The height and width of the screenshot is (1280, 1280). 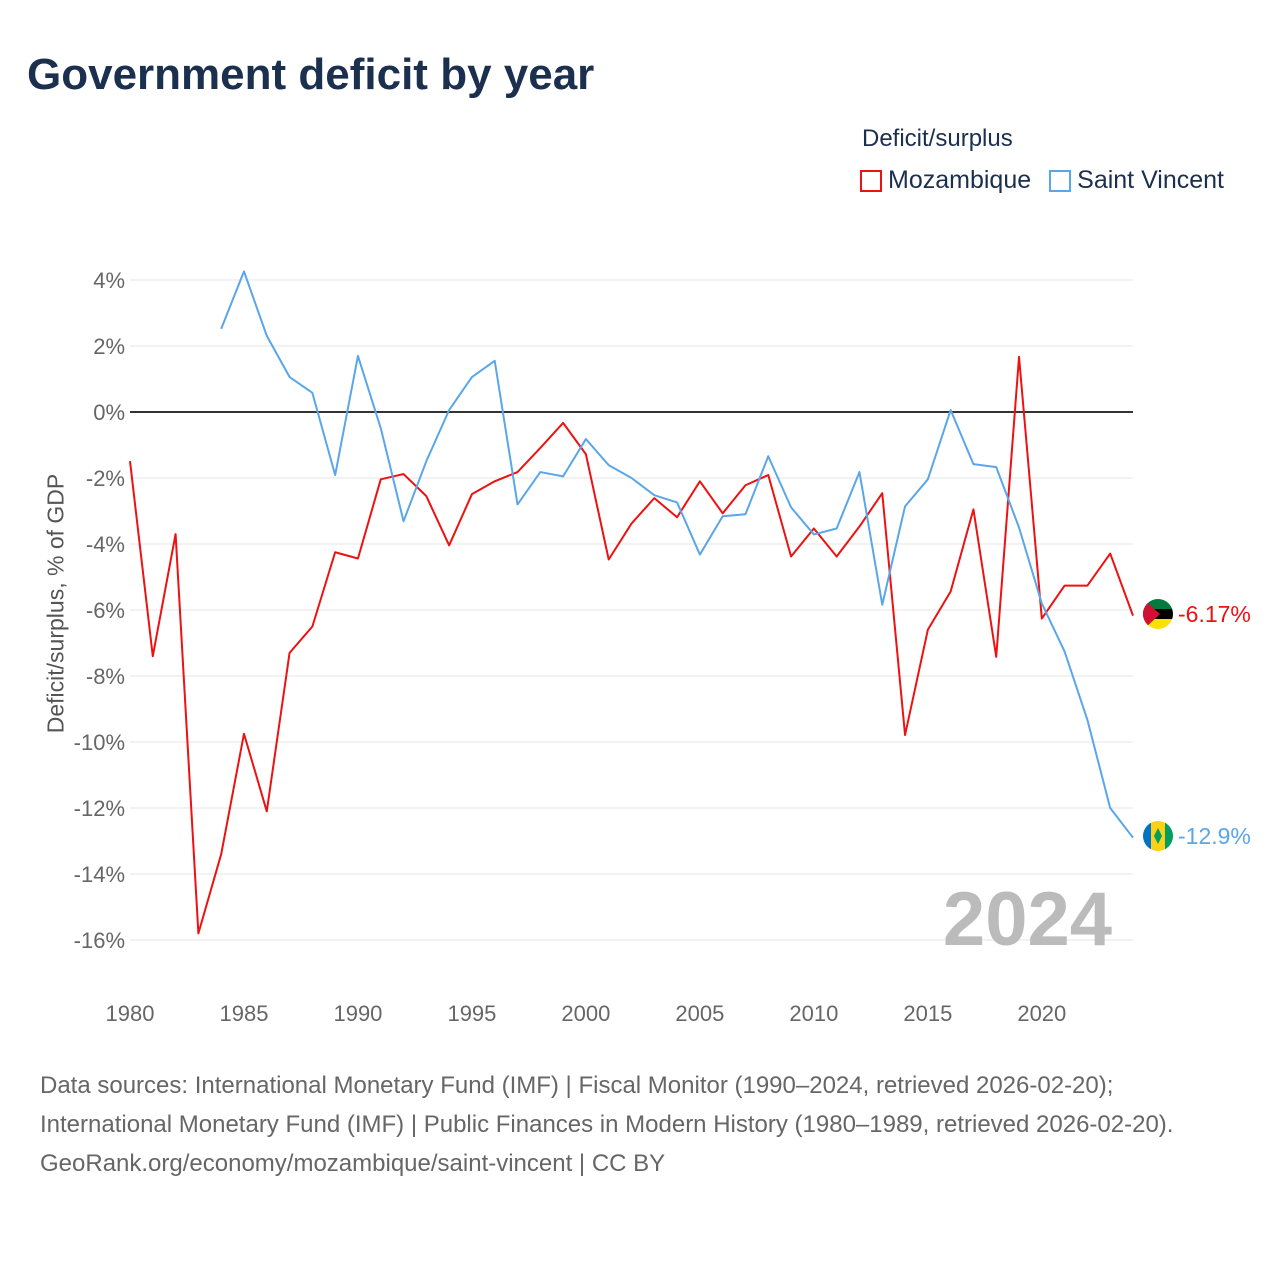 I want to click on y-tick-label: -12%, so click(x=99, y=808).